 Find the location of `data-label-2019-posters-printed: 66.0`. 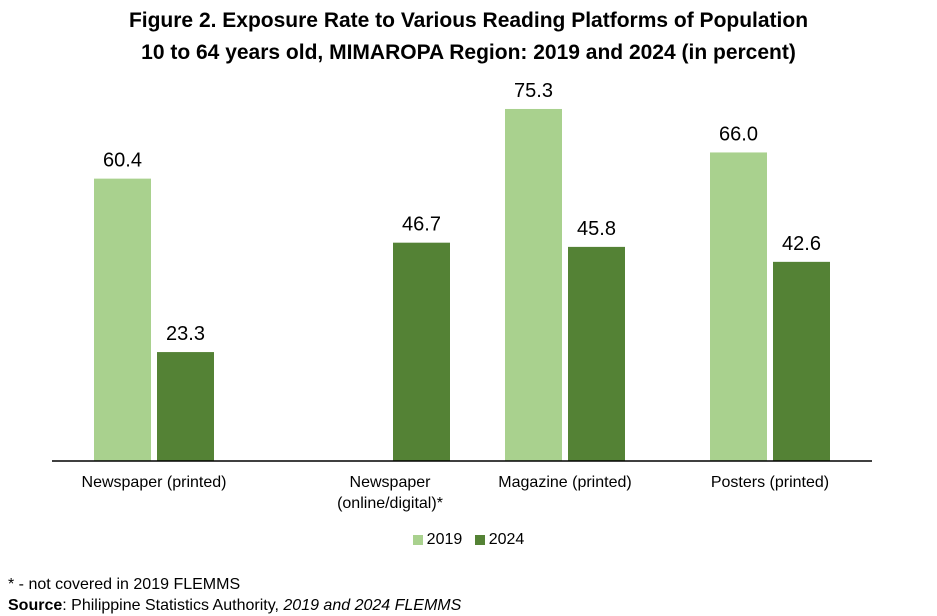

data-label-2019-posters-printed: 66.0 is located at coordinates (738, 134).